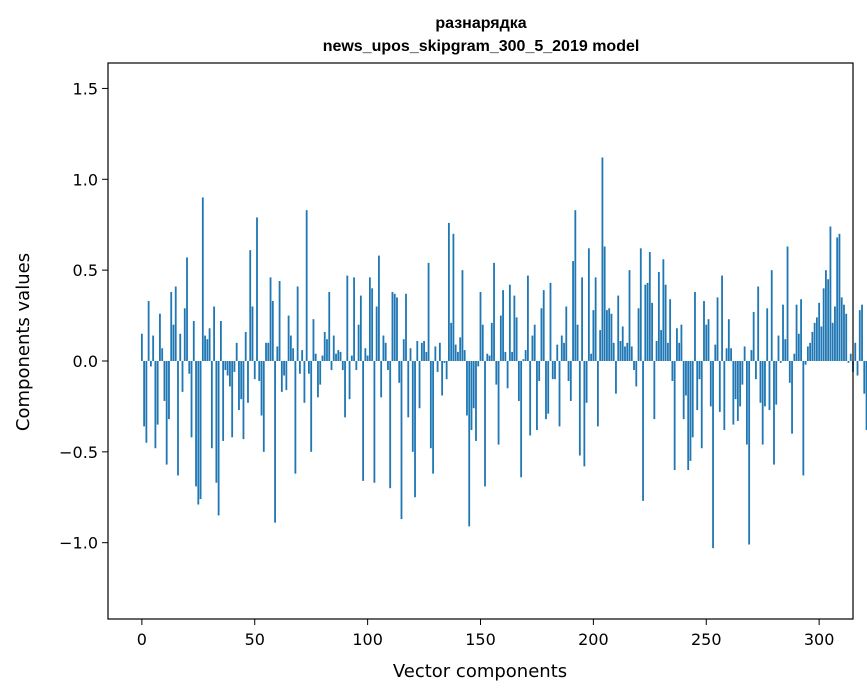  Describe the element at coordinates (819, 639) in the screenshot. I see `x-tick-label: 300` at that location.